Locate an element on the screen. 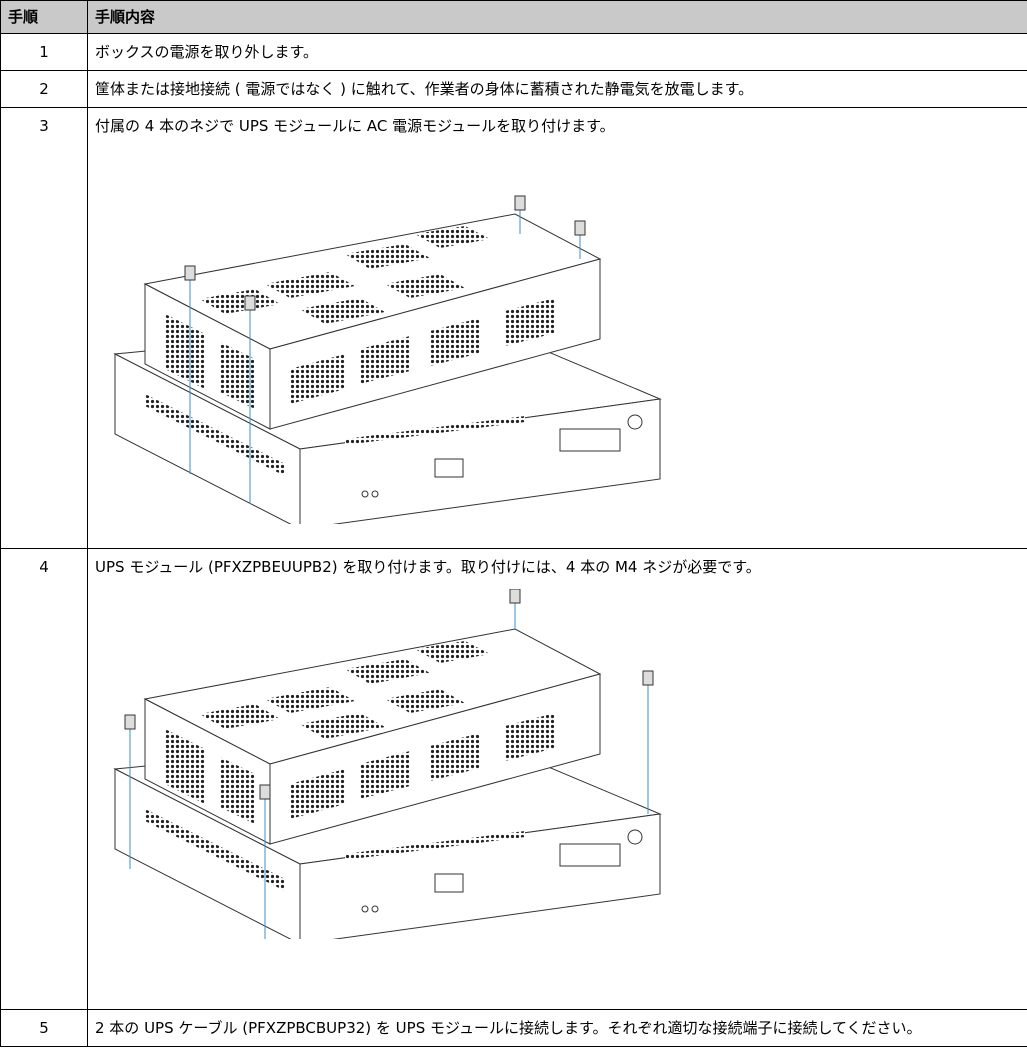  step-number: 5 is located at coordinates (44, 1028).